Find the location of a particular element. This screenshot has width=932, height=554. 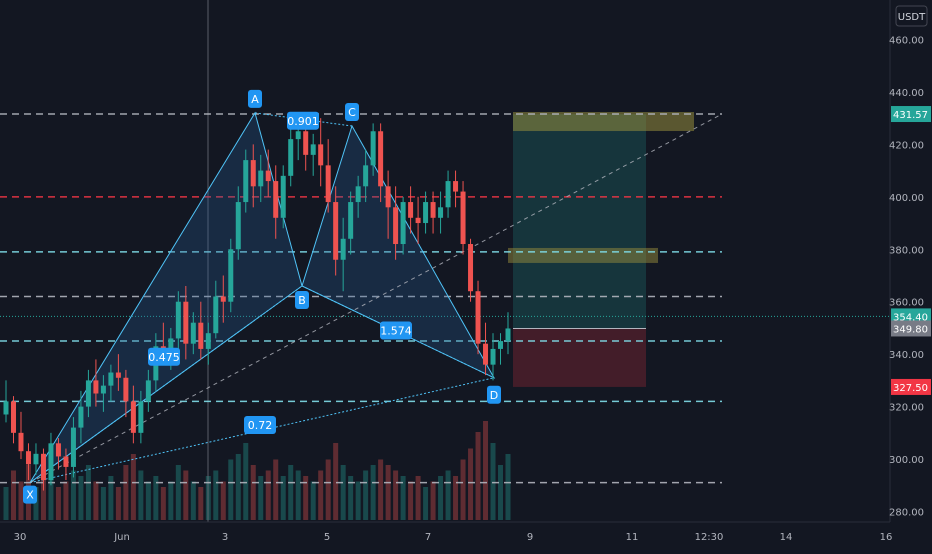

x-tick-label: 12:30 is located at coordinates (709, 537).